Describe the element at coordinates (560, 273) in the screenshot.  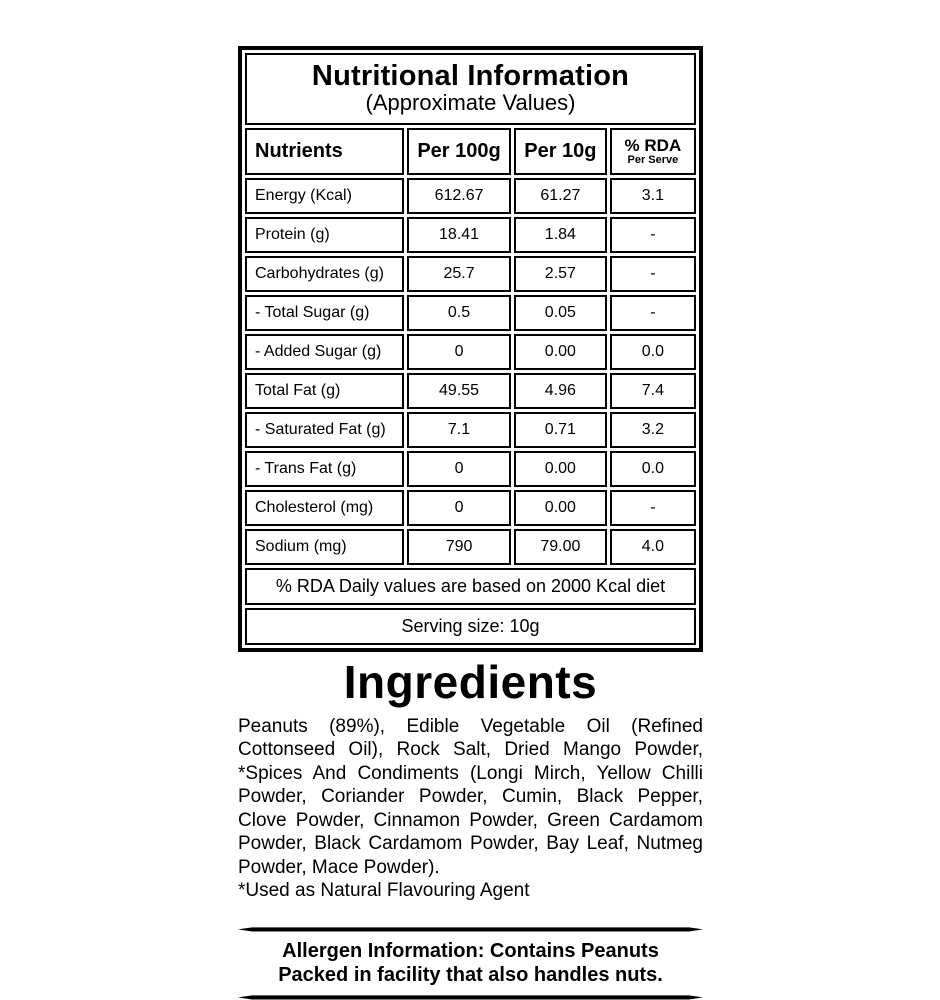
I see `per-10g-cell: 2.57` at that location.